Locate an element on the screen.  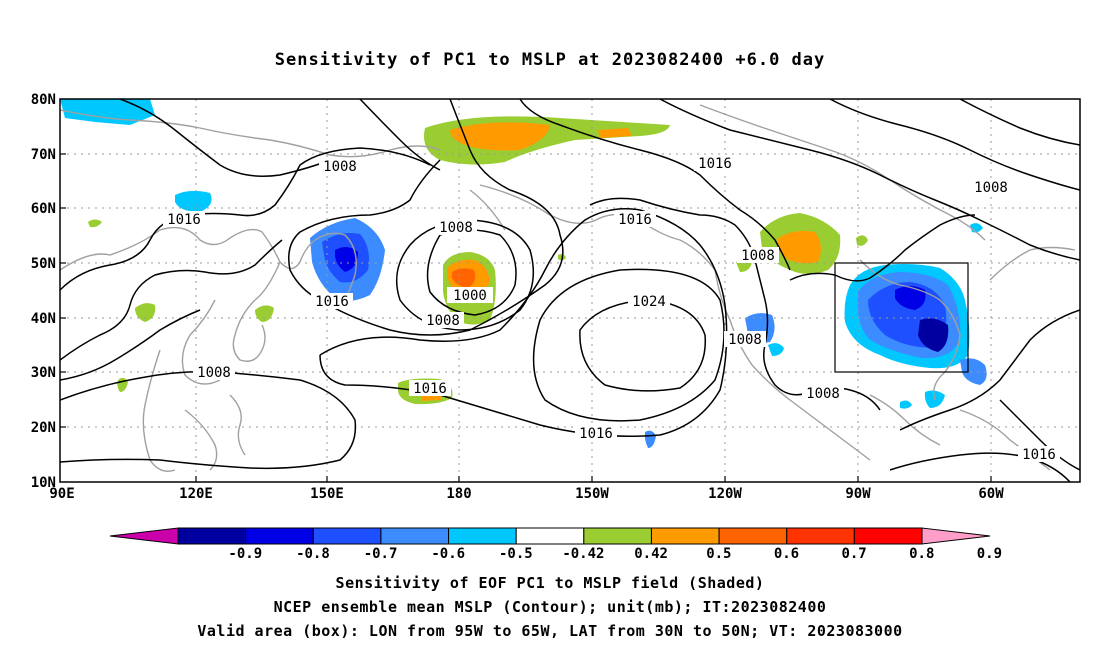
lat-label: 10N is located at coordinates (43, 483).